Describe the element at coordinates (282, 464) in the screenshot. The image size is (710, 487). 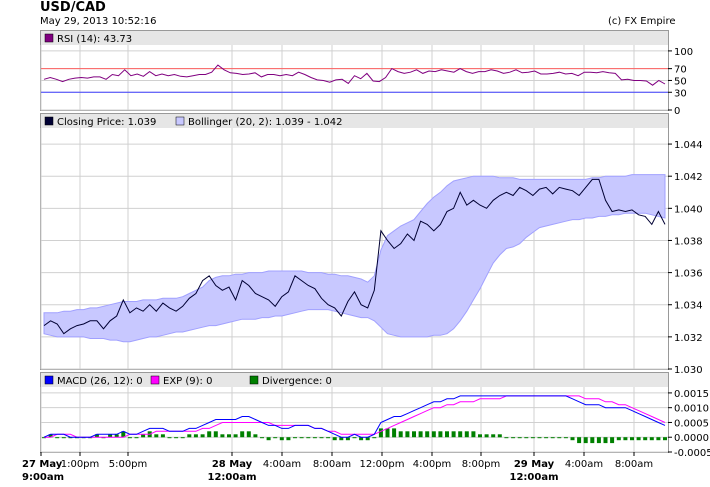
I see `x-tick-label-4: 4:00am` at that location.